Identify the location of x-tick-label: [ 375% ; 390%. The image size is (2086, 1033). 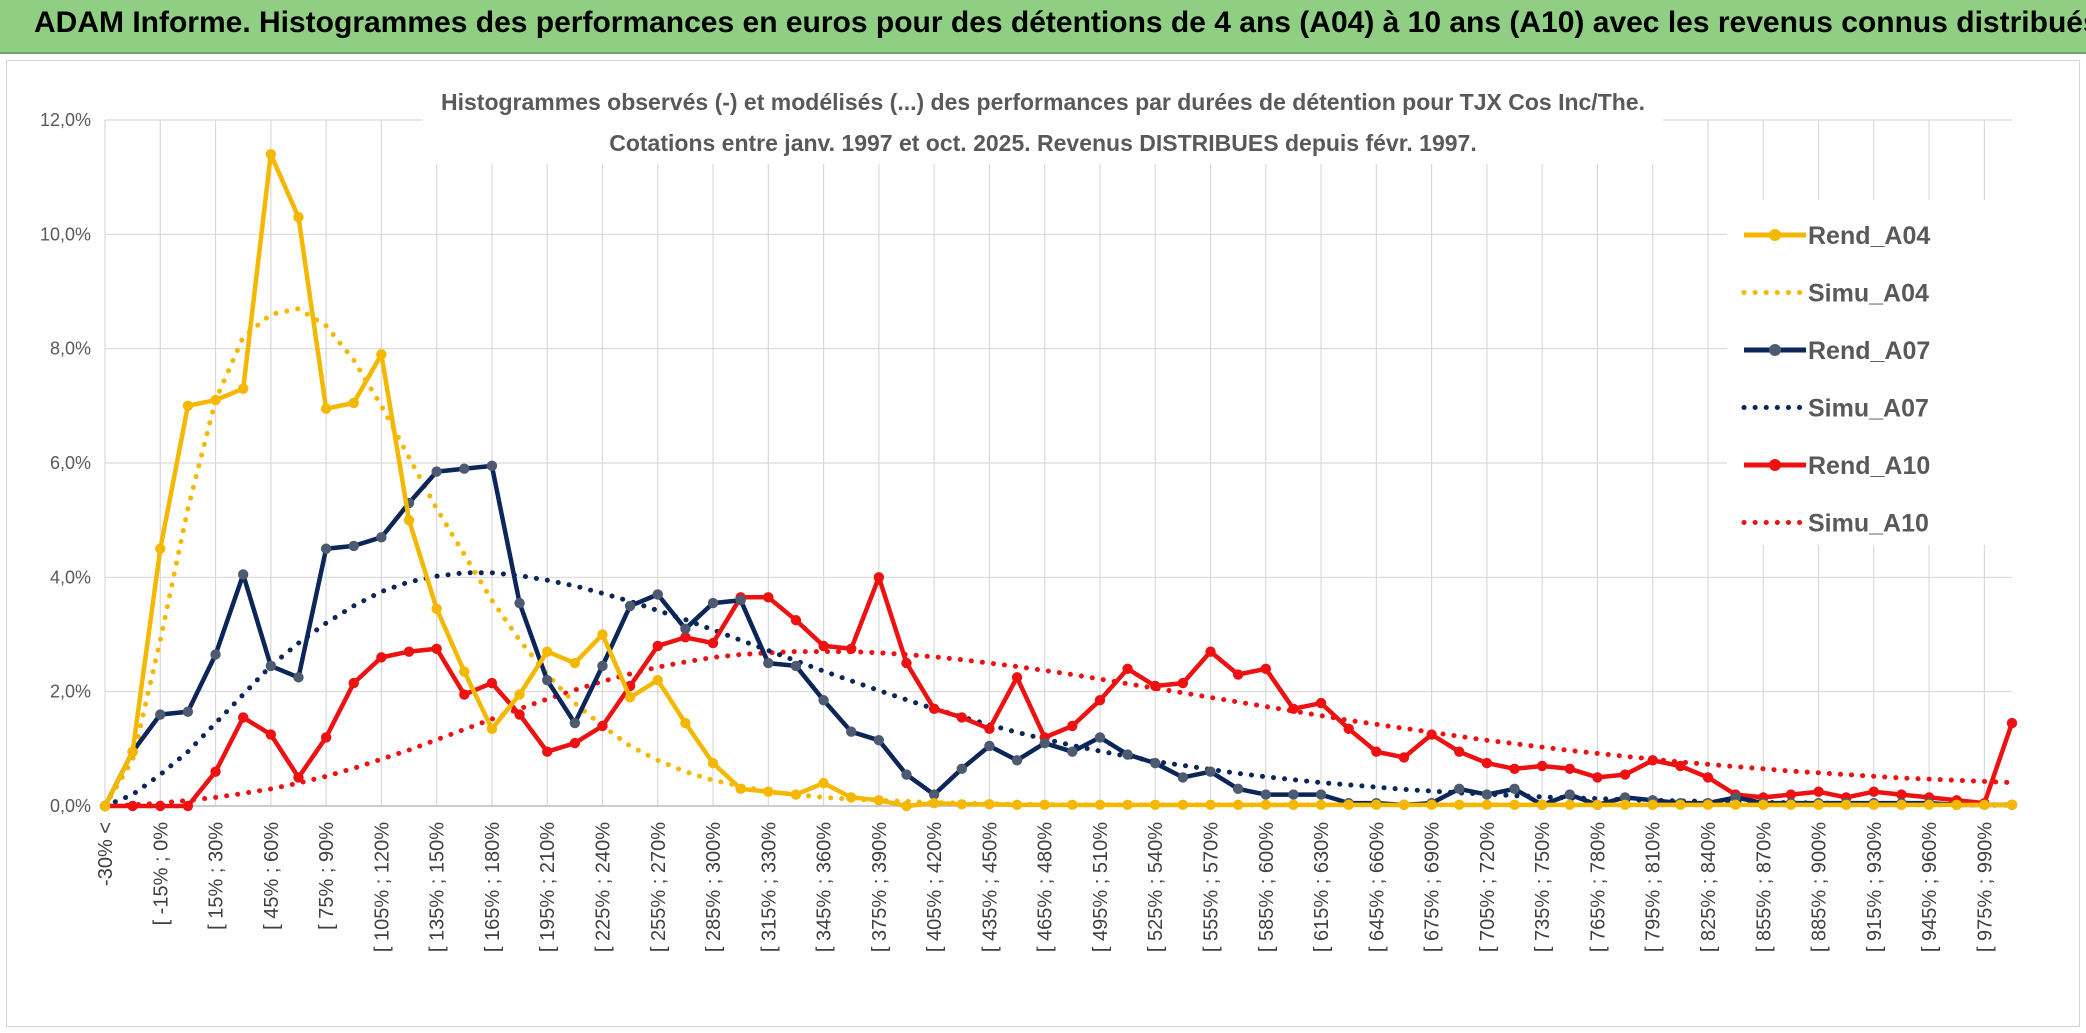
(880, 887).